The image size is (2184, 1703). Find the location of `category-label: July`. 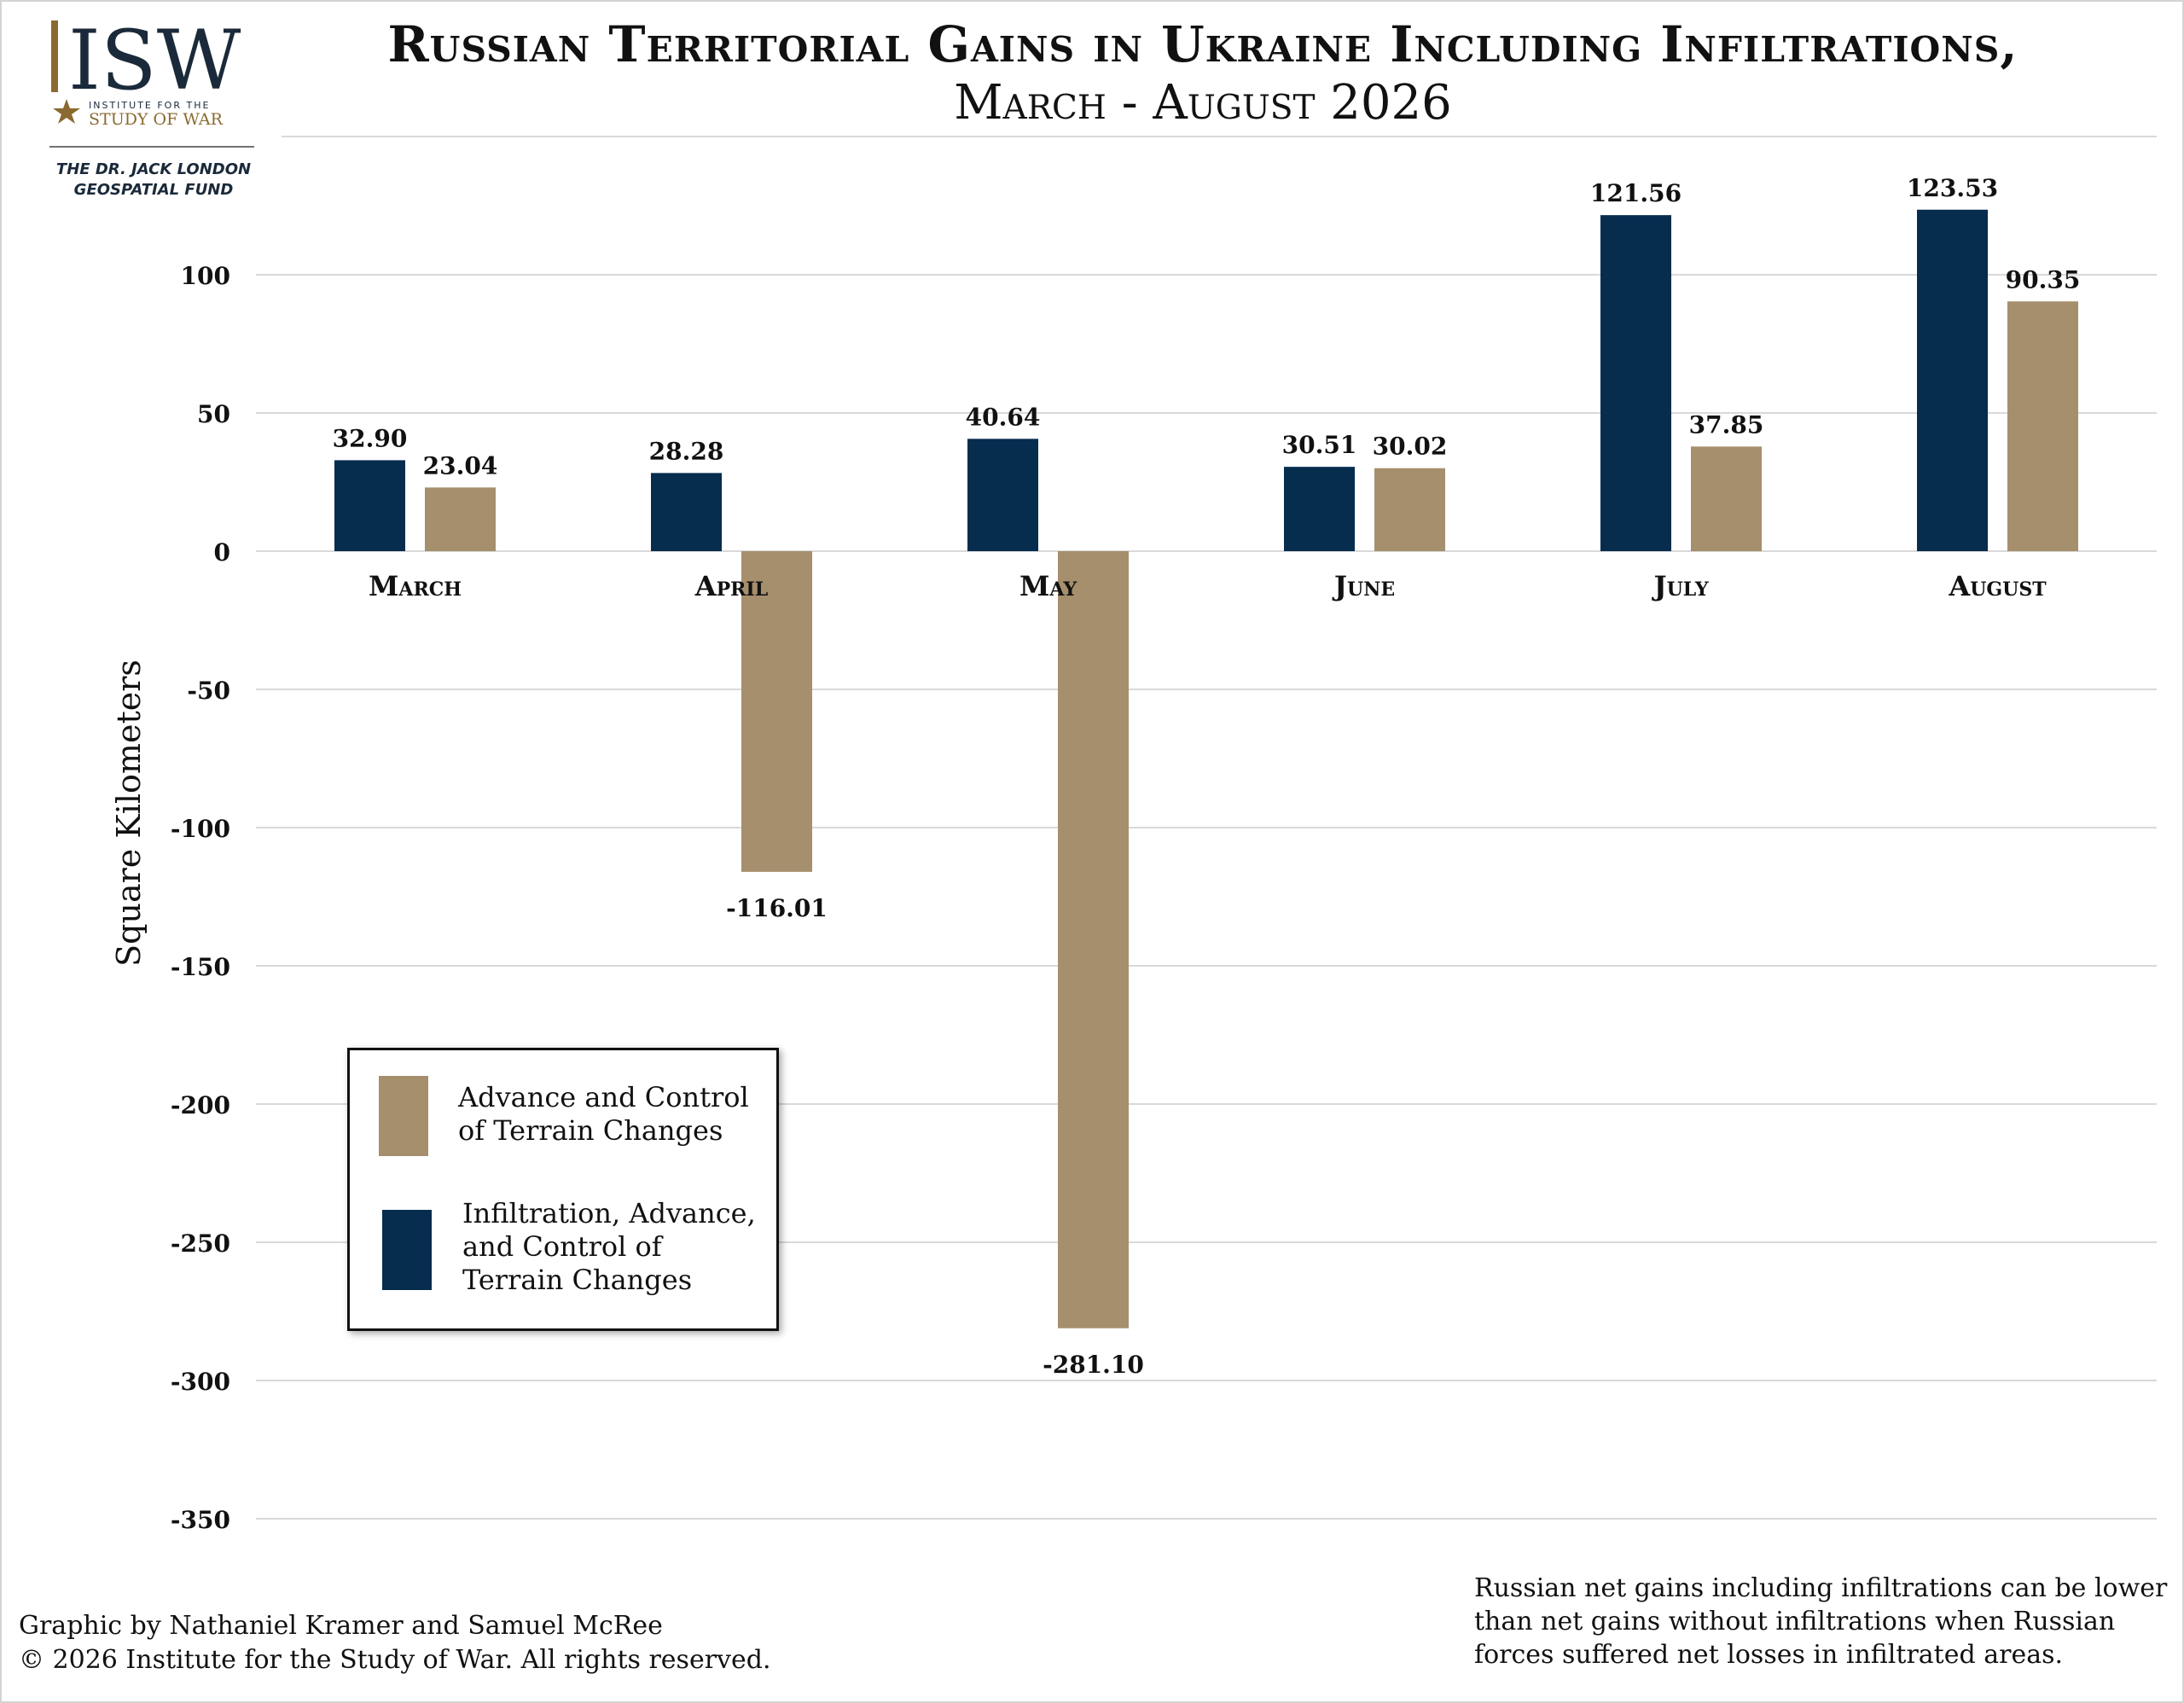

category-label: July is located at coordinates (1680, 586).